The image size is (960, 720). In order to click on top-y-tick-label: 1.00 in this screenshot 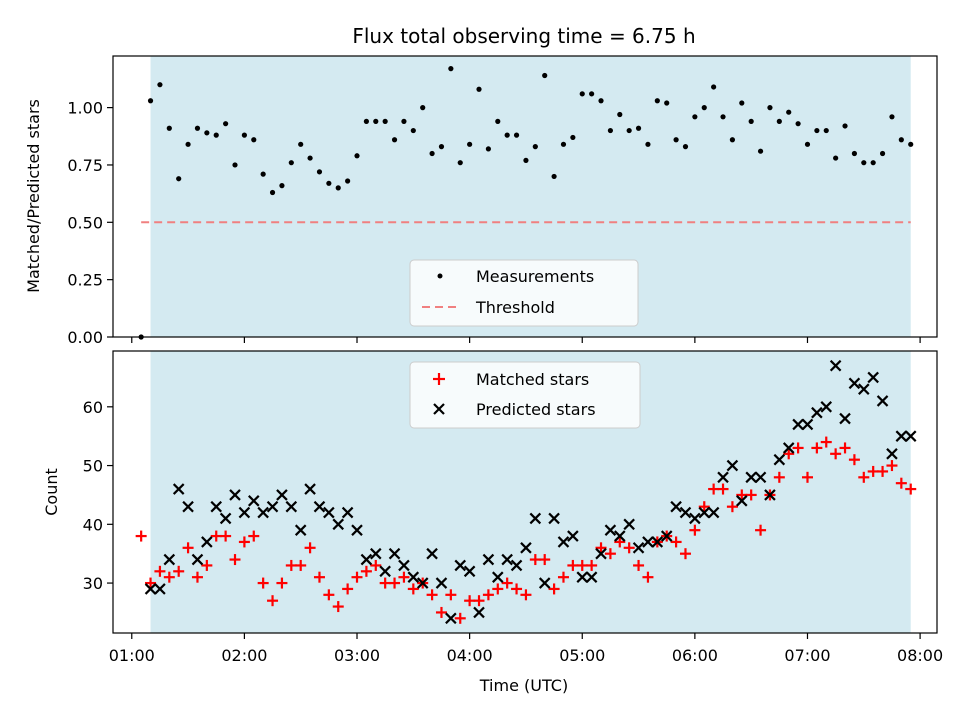, I will do `click(85, 108)`.